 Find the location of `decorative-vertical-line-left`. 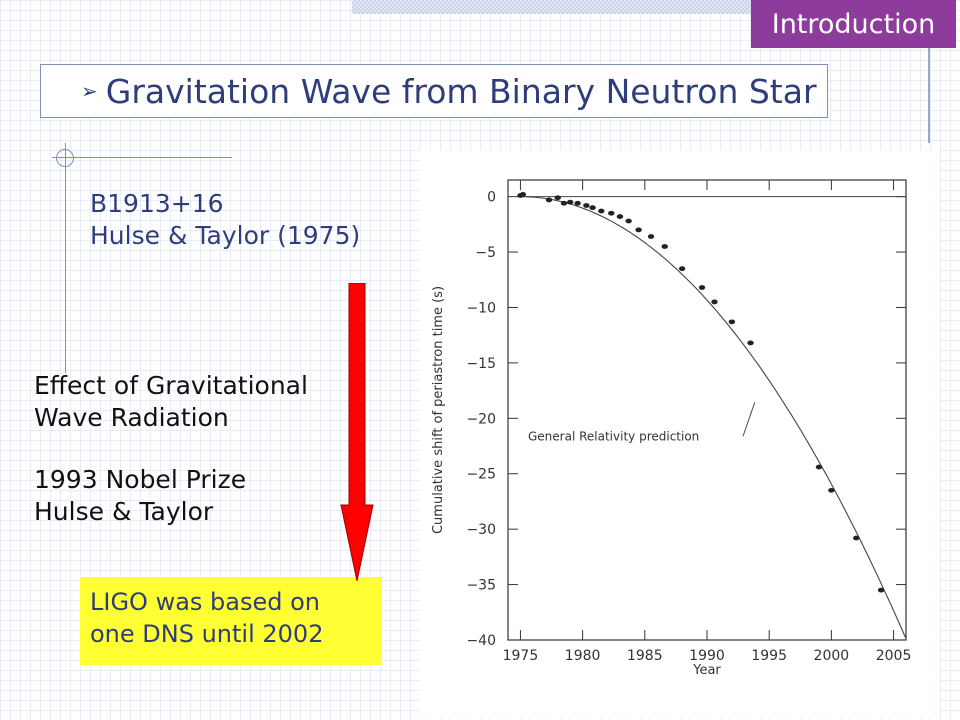

decorative-vertical-line-left is located at coordinates (65, 258).